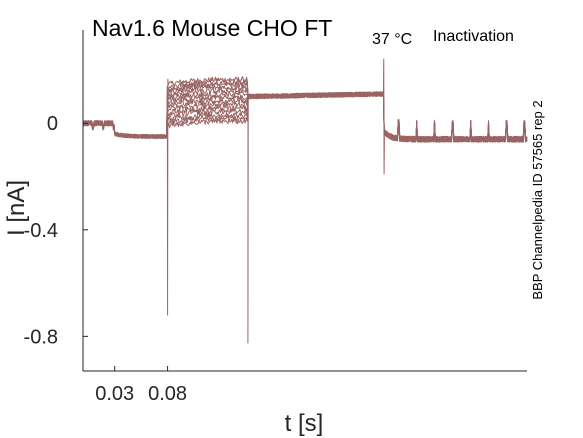 The height and width of the screenshot is (438, 583). Describe the element at coordinates (41, 231) in the screenshot. I see `y-tick-label: -0.4` at that location.